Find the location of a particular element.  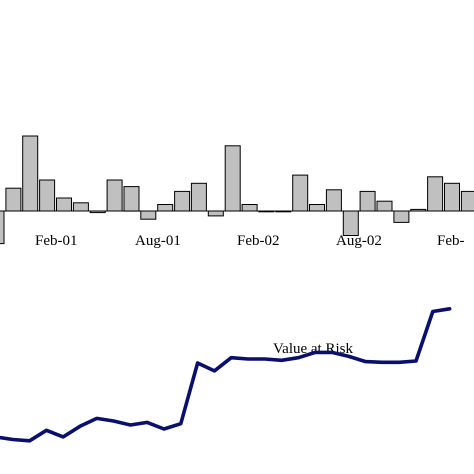

x-tick-label: Aug-02 is located at coordinates (359, 241).